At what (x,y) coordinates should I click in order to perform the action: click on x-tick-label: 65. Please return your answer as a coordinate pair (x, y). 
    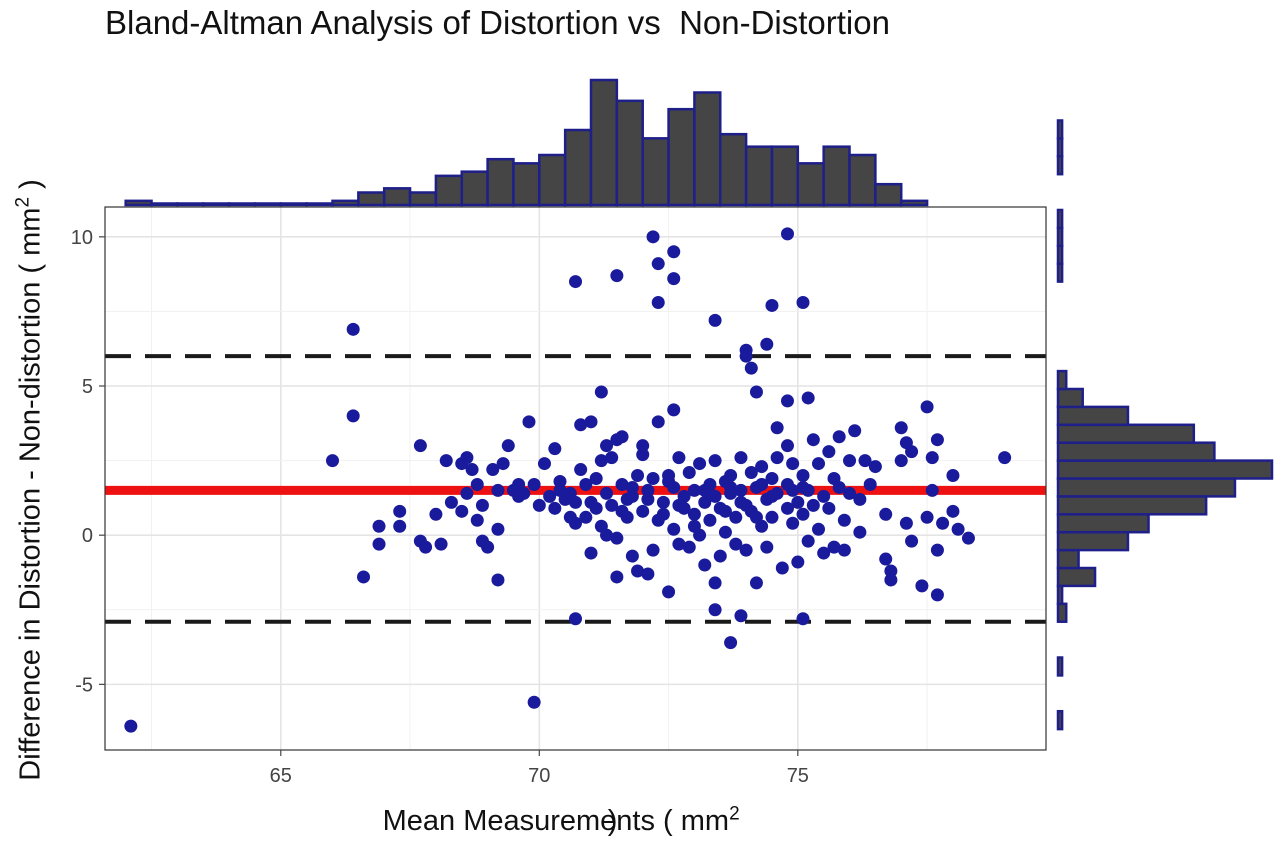
    Looking at the image, I should click on (281, 776).